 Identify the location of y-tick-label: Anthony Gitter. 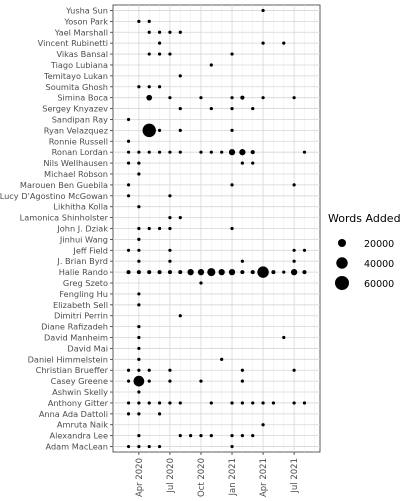
(78, 403).